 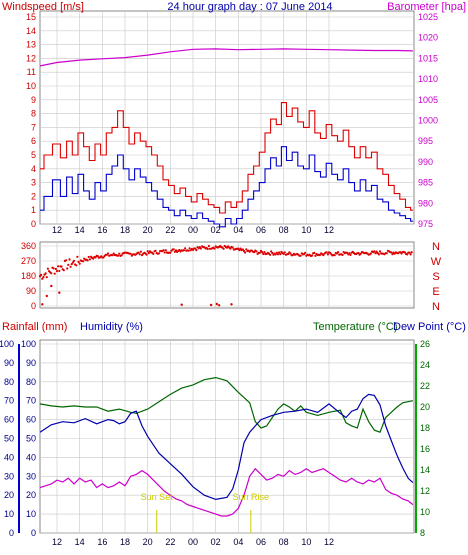 What do you see at coordinates (31, 382) in the screenshot?
I see `humidity-y-tick: 80` at bounding box center [31, 382].